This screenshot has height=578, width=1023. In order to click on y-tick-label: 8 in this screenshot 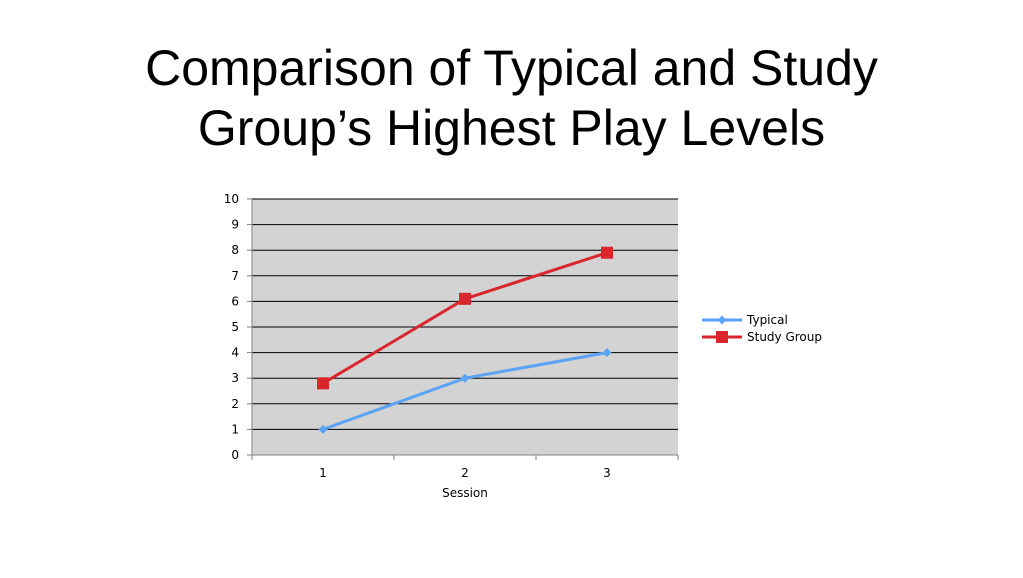, I will do `click(235, 250)`.